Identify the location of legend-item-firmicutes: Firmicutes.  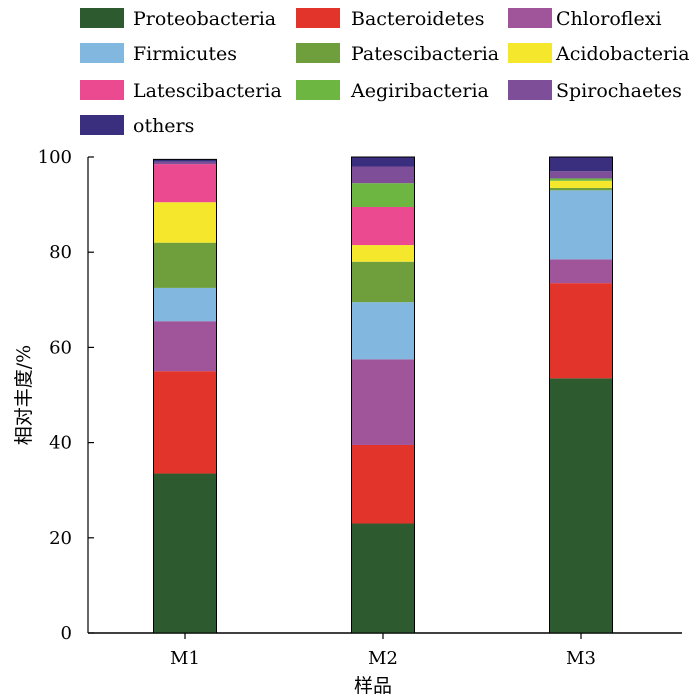
(158, 54).